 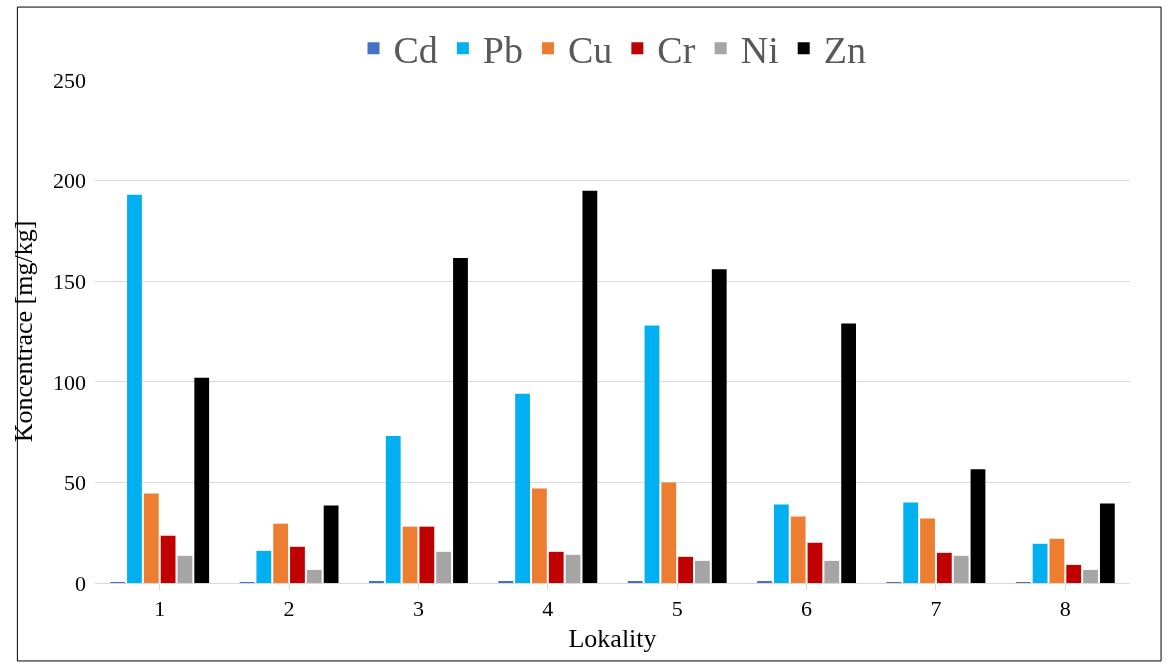 I want to click on y-tick-label: 50, so click(x=75, y=483).